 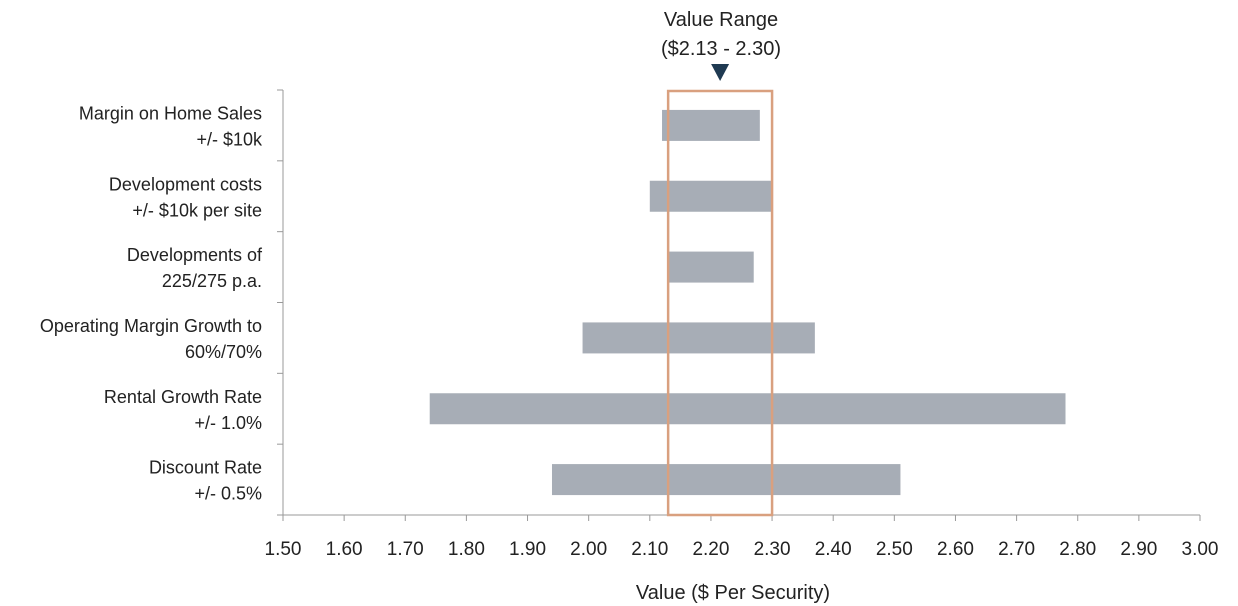 I want to click on value-range-box, so click(x=720, y=303).